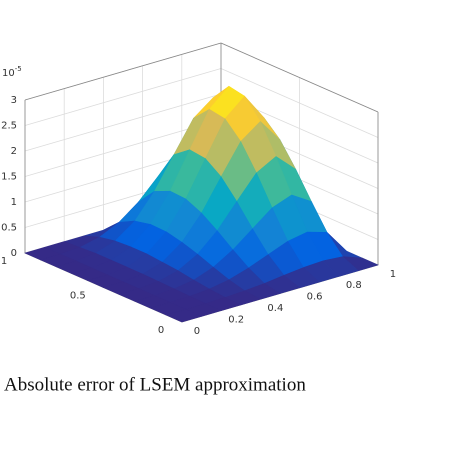 This screenshot has width=474, height=474. I want to click on z-tick-label: 2.5, so click(9, 126).